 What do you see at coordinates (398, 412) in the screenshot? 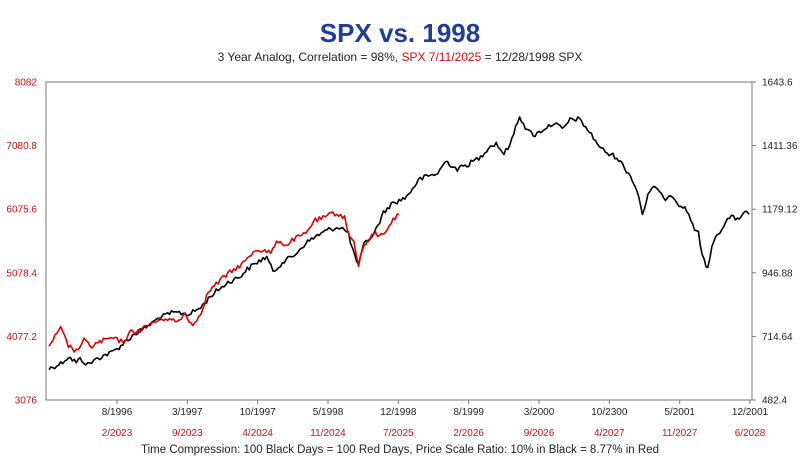
I see `x-tick-label-black: 12/1998` at bounding box center [398, 412].